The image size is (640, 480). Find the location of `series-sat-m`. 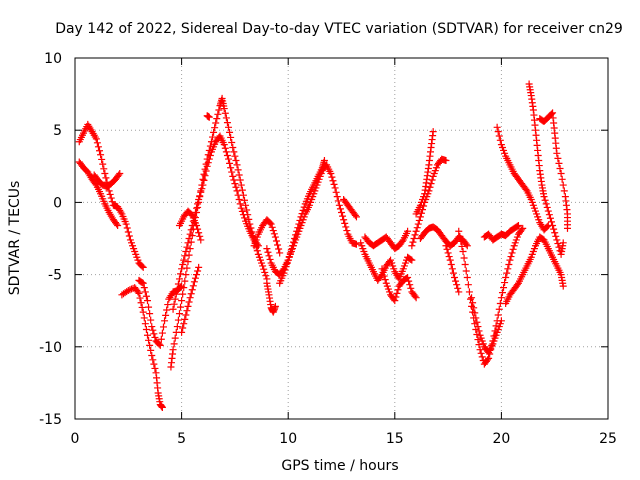

series-sat-m is located at coordinates (311, 220).